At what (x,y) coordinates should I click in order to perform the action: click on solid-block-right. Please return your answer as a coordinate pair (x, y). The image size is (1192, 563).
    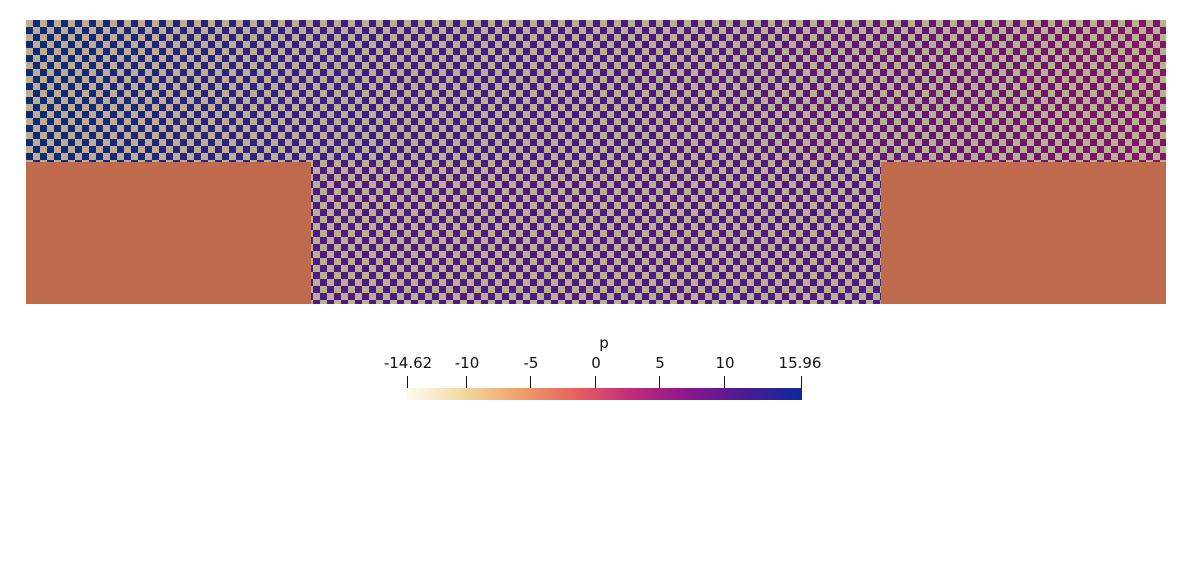
    Looking at the image, I should click on (1023, 233).